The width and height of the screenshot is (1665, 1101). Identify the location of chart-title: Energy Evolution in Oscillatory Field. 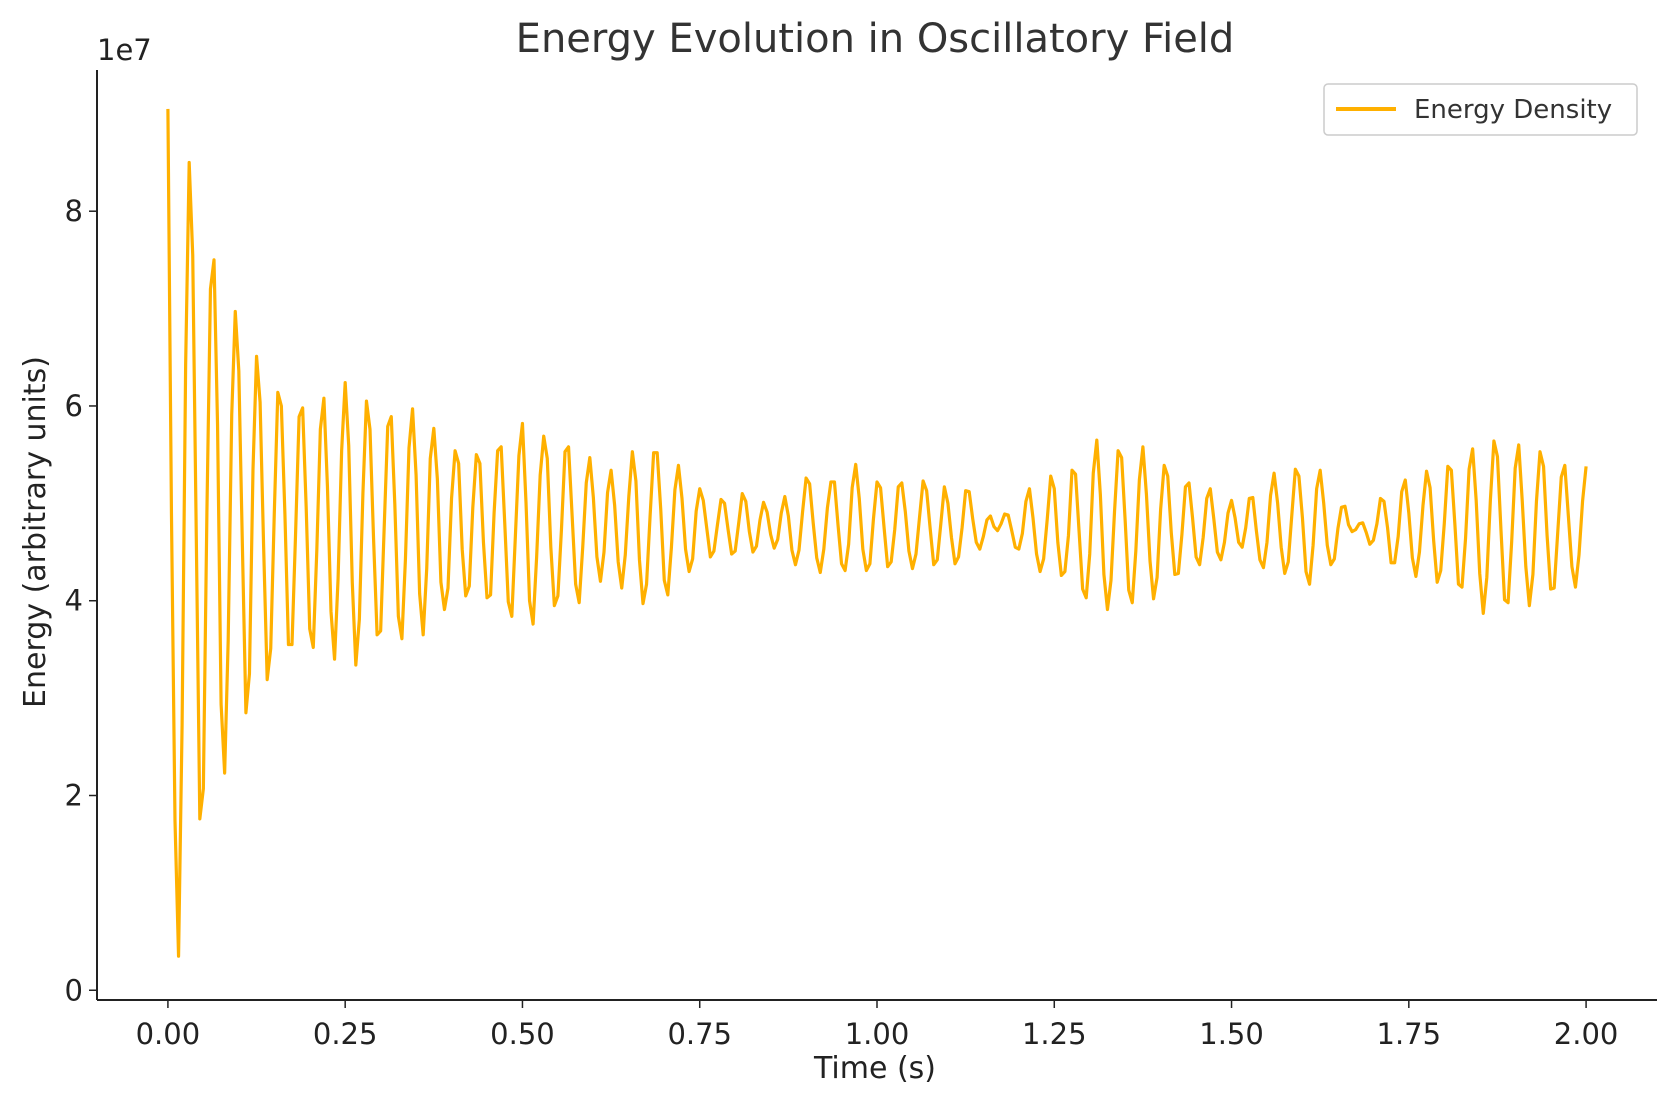
(875, 39).